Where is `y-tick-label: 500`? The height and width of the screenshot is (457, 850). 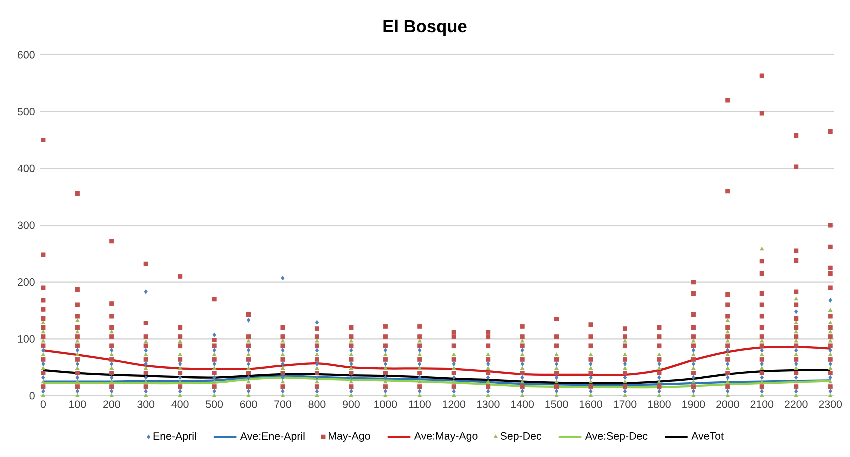
y-tick-label: 500 is located at coordinates (26, 112).